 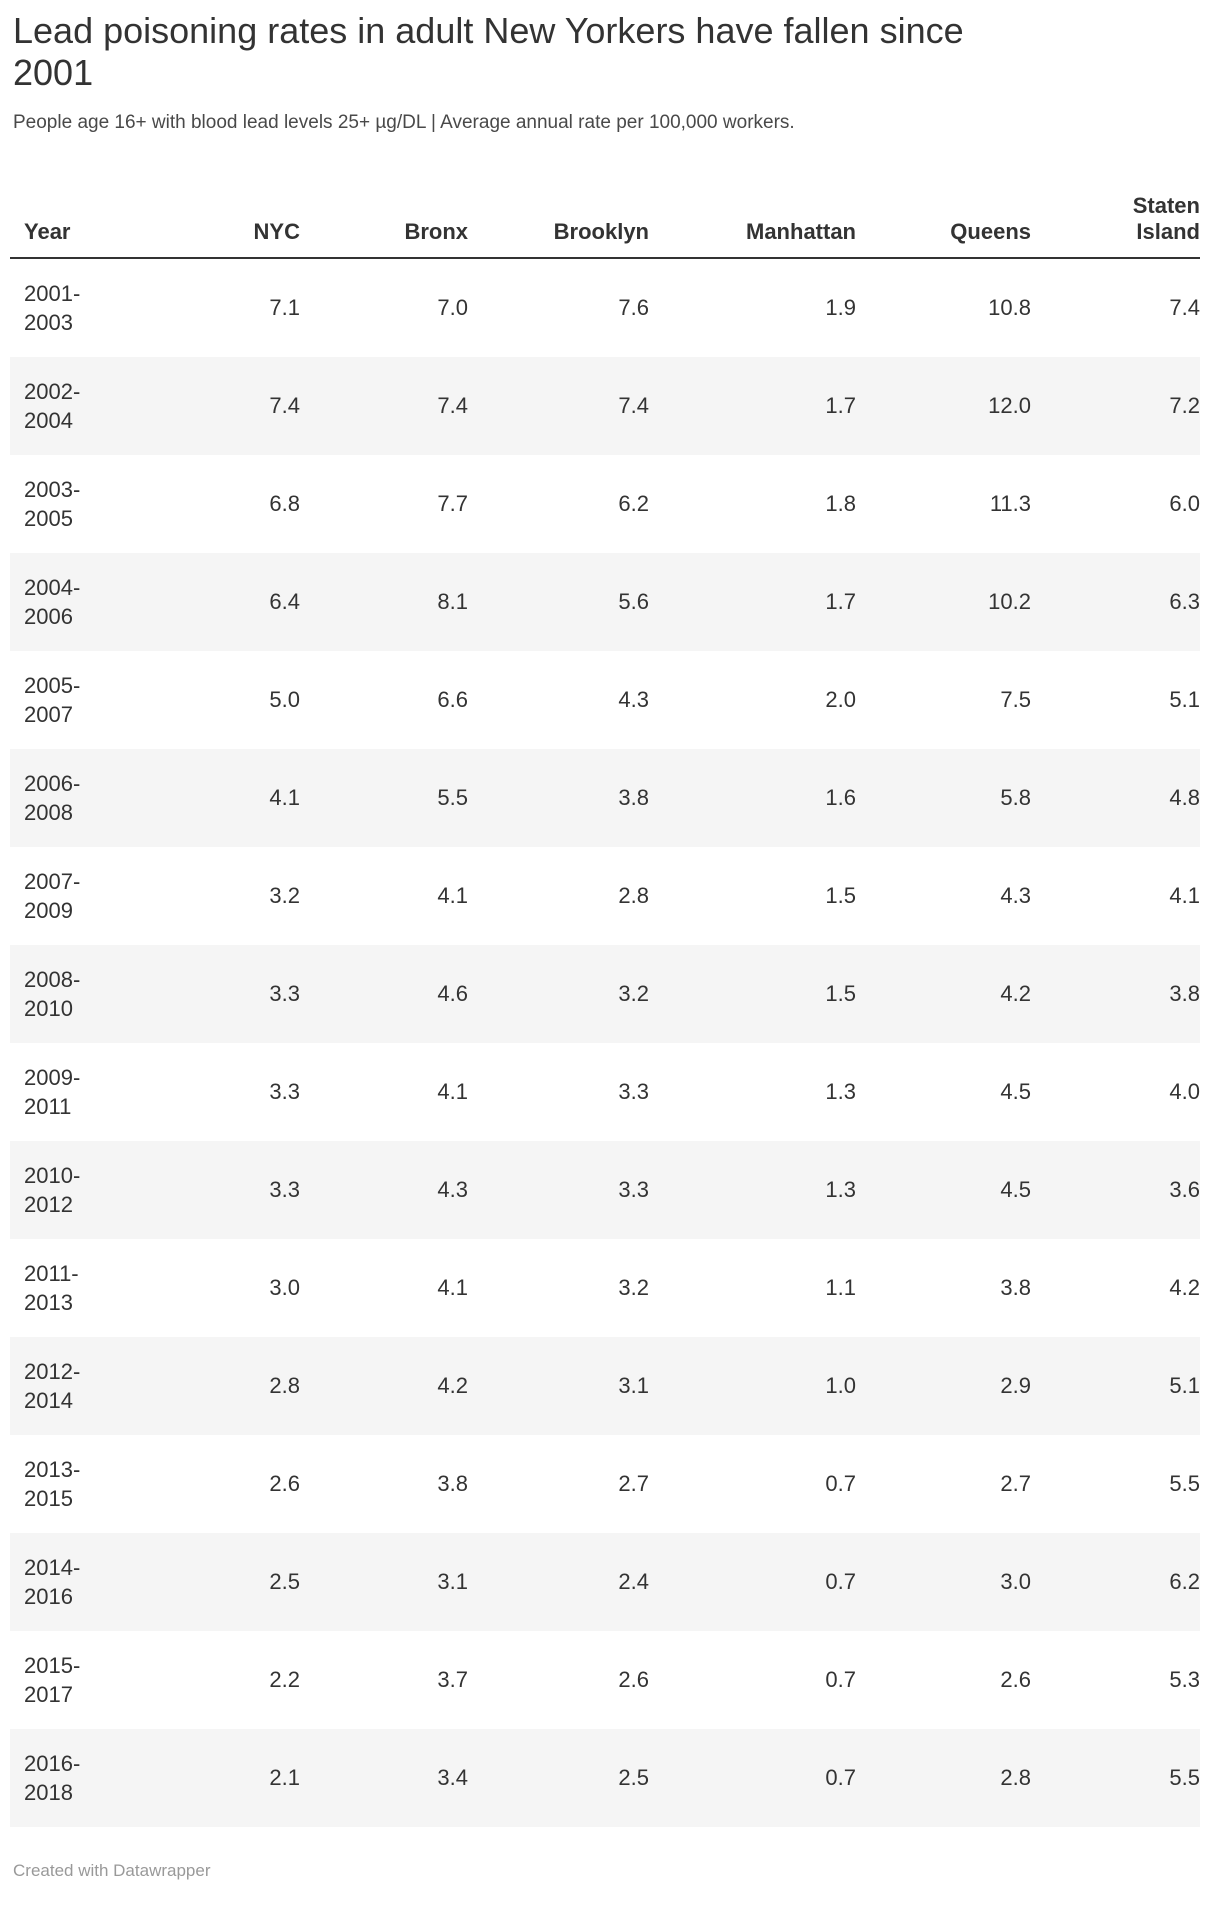 I want to click on value-cell: 1.9, so click(x=840, y=308).